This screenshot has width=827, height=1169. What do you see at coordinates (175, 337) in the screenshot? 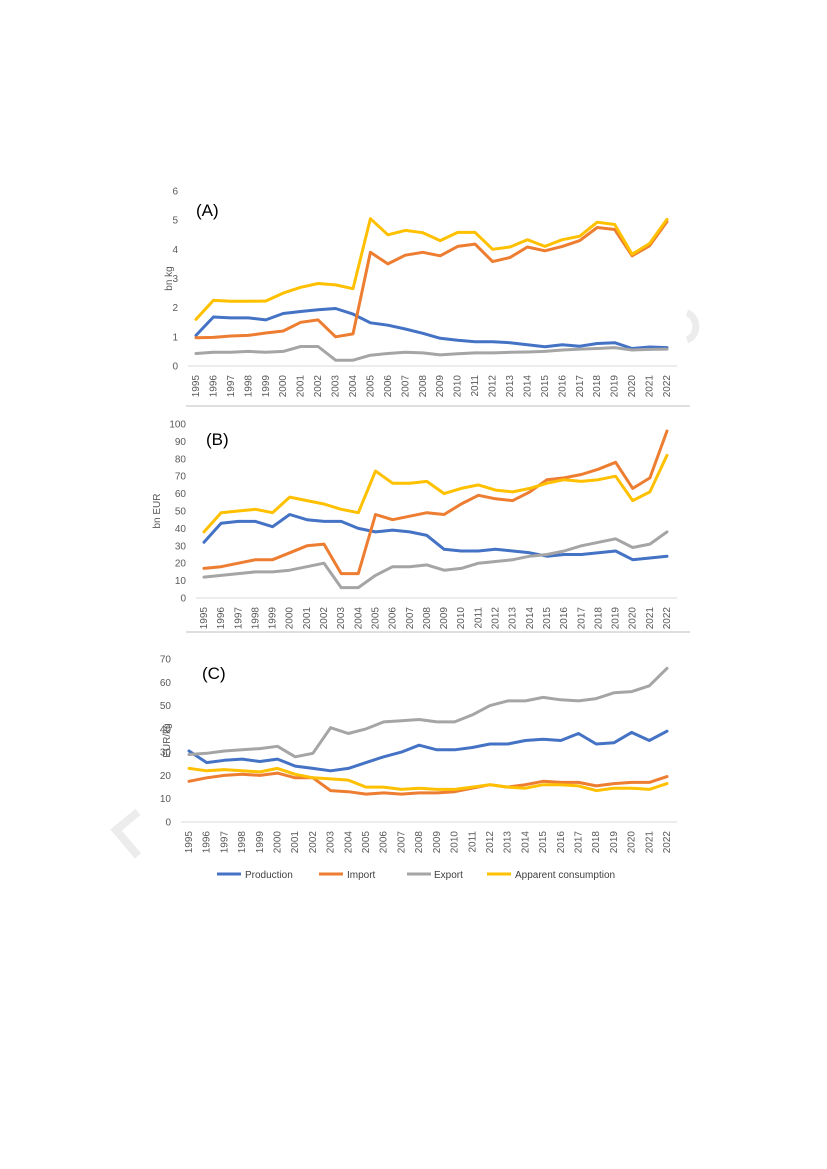
I see `y-tick-label: 1` at bounding box center [175, 337].